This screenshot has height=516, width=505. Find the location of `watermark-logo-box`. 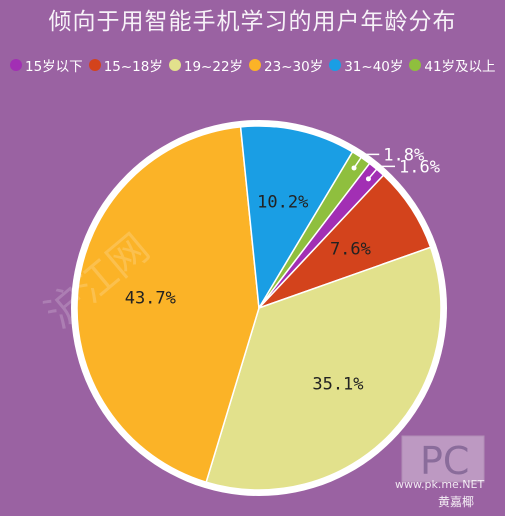

watermark-logo-box is located at coordinates (443, 459).